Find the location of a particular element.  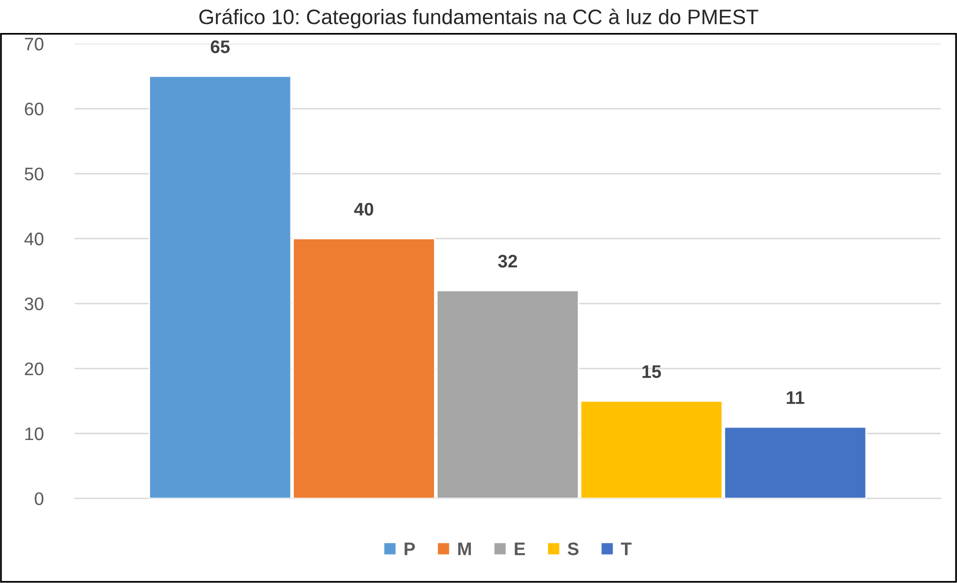

y-tick-label: 60 is located at coordinates (34, 109).